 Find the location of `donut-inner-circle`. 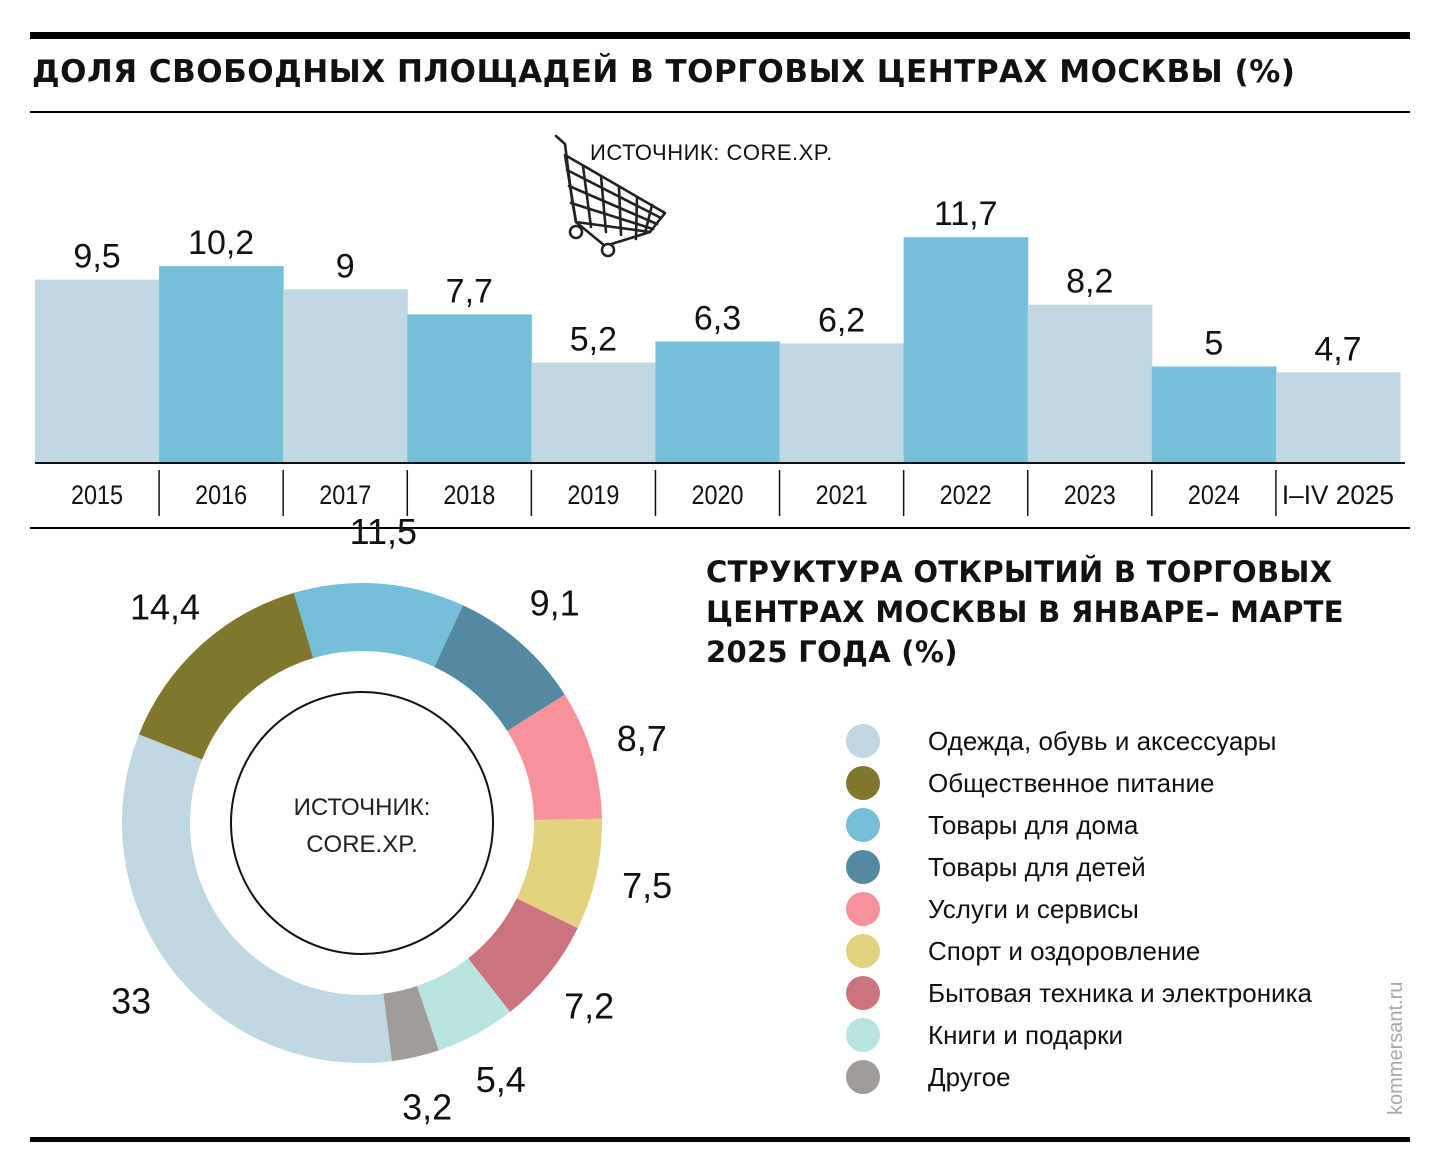

donut-inner-circle is located at coordinates (362, 823).